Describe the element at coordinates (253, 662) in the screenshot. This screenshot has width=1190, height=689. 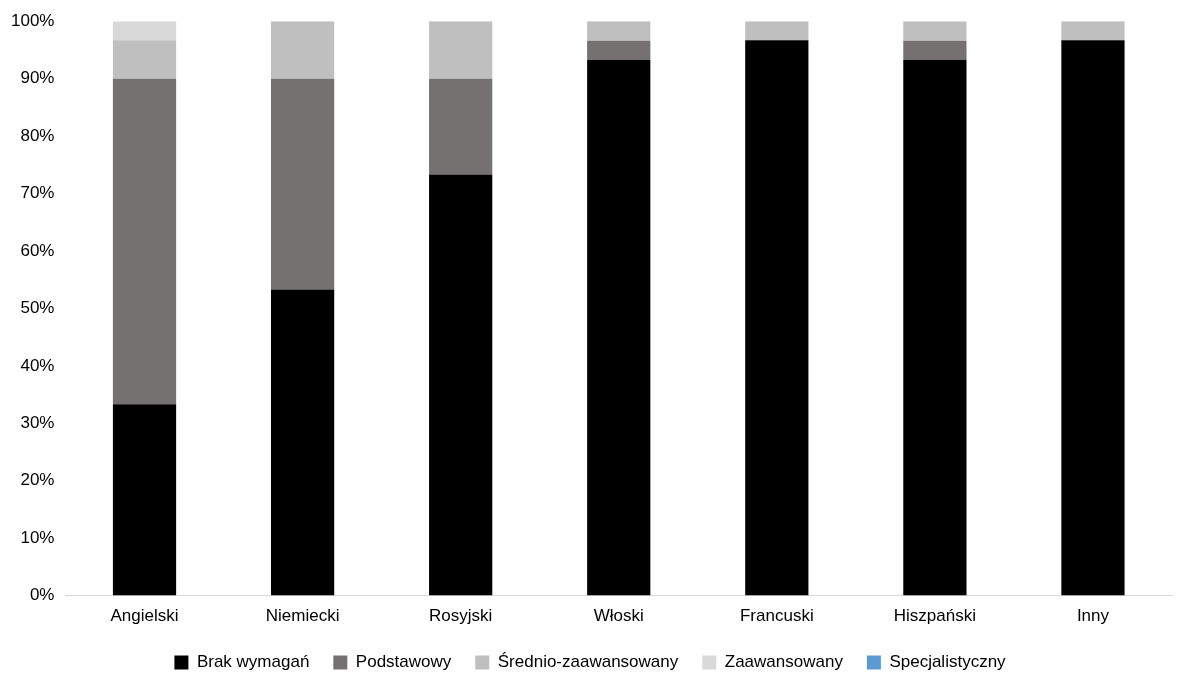
I see `legend-label: Brak wymagań` at that location.